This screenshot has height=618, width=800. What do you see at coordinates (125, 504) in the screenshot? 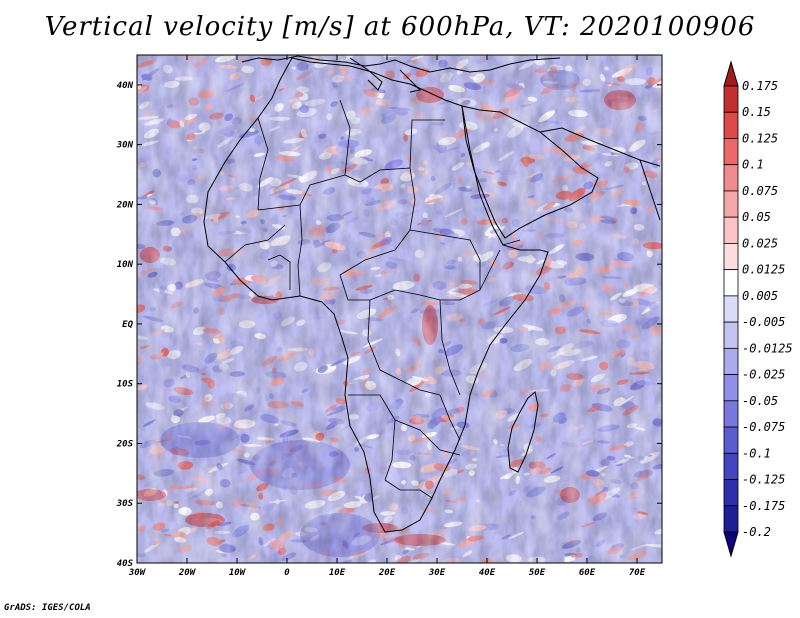
I see `lat-tick-label: 30S` at bounding box center [125, 504].